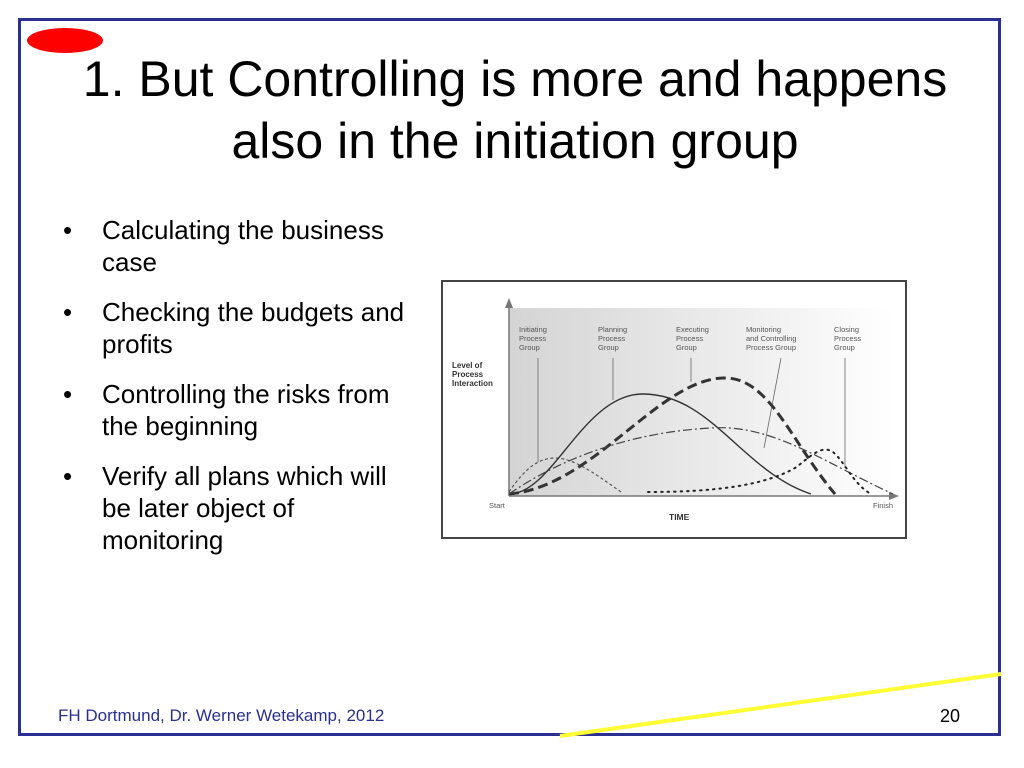 The width and height of the screenshot is (1024, 768). Describe the element at coordinates (612, 338) in the screenshot. I see `group-label-planning: Planning Process Group` at that location.